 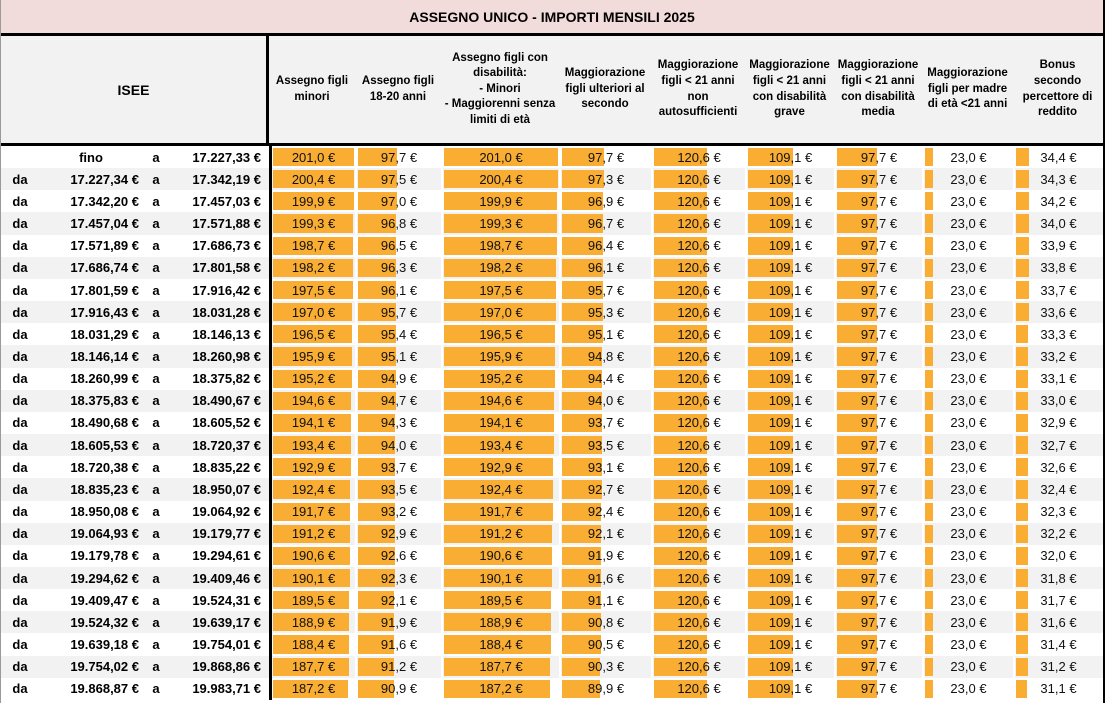 I want to click on value-text: 190,1 €, so click(x=313, y=578).